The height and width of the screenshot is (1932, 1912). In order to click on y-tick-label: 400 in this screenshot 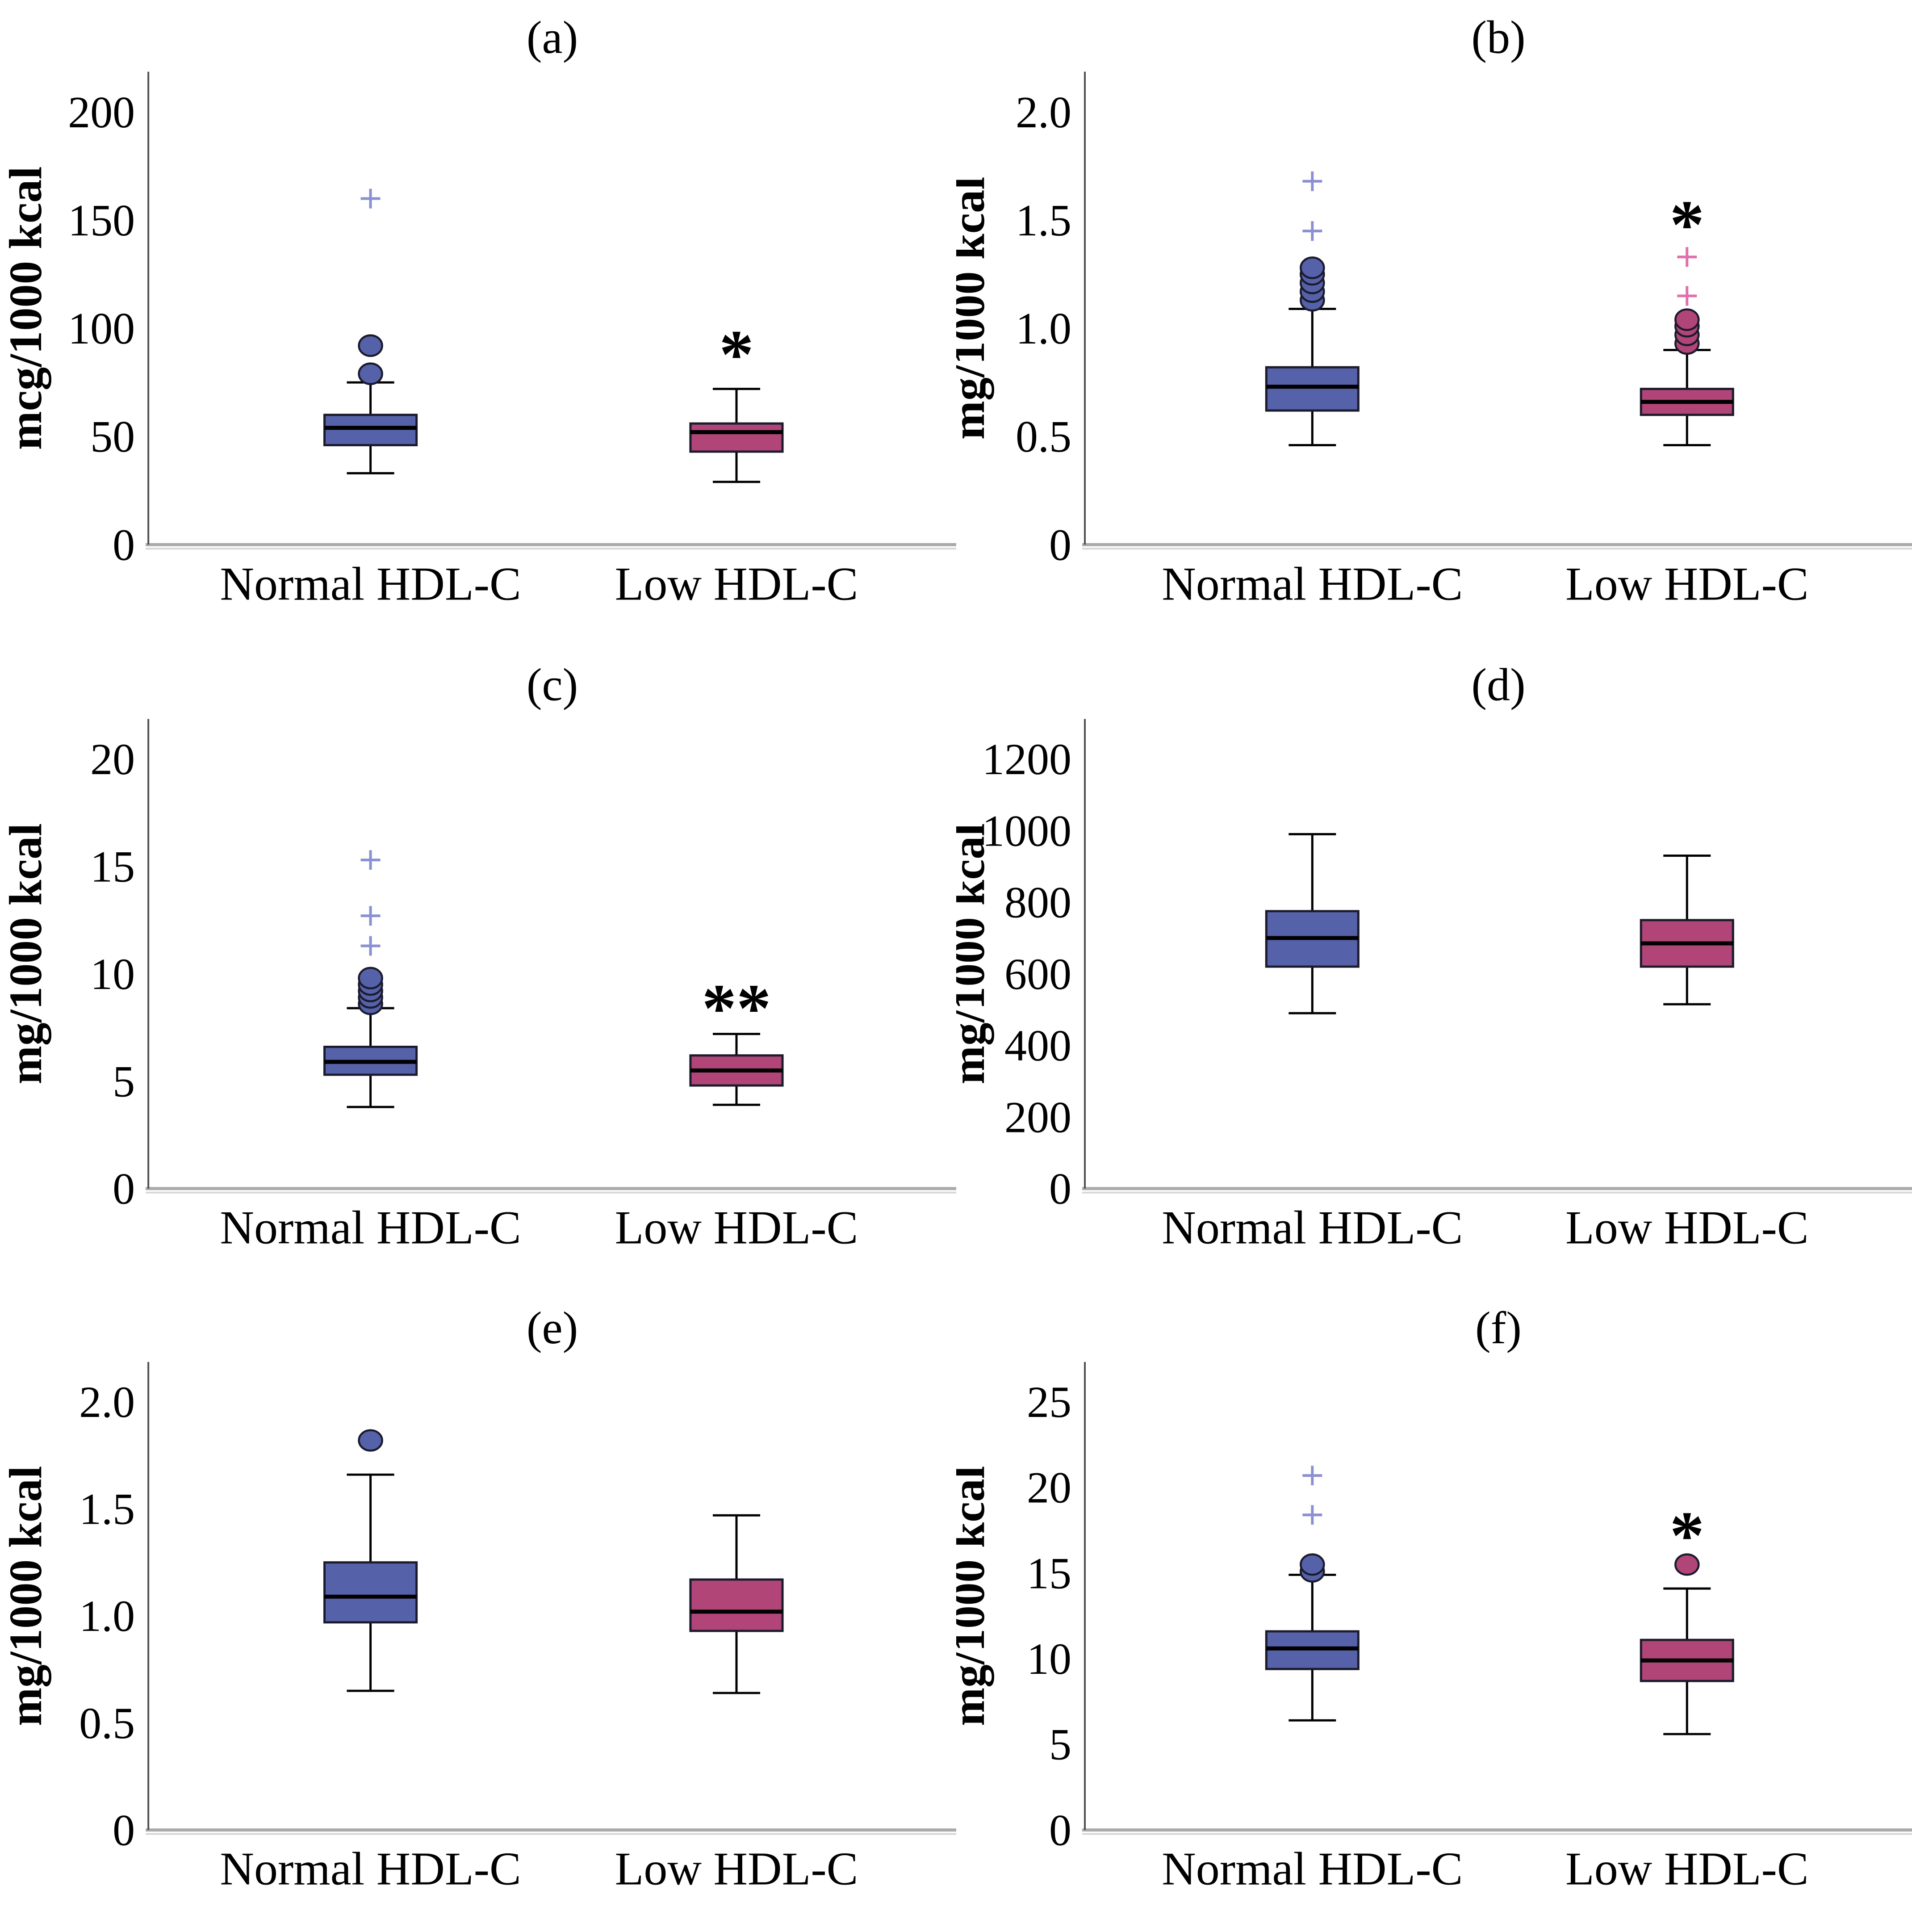, I will do `click(1037, 1045)`.